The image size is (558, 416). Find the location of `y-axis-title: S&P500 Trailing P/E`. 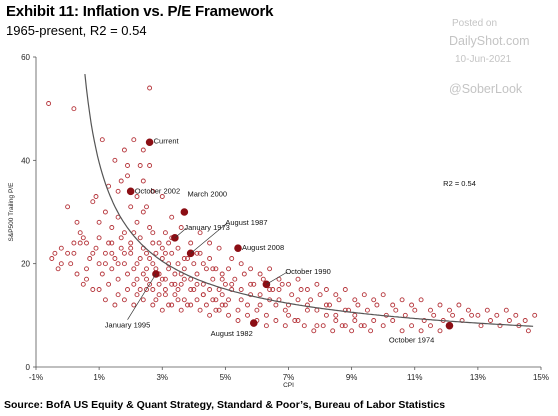

y-axis-title: S&P500 Trailing P/E is located at coordinates (11, 212).